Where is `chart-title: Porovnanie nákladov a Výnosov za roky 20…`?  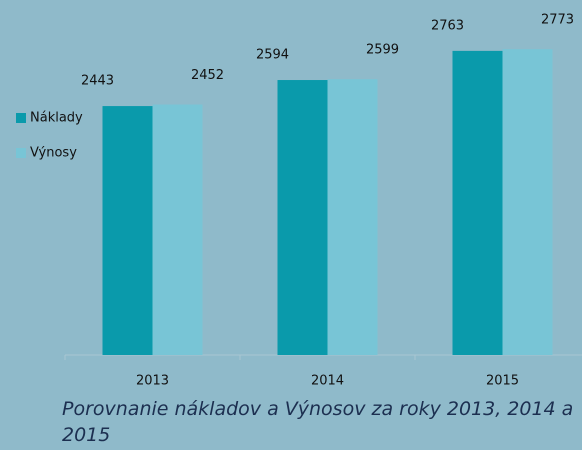 chart-title: Porovnanie nákladov a Výnosov za roky 20… is located at coordinates (318, 422).